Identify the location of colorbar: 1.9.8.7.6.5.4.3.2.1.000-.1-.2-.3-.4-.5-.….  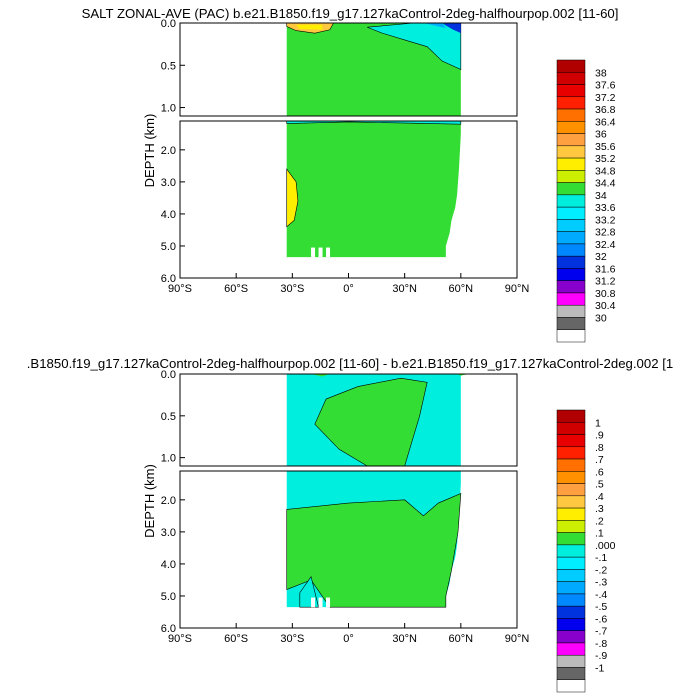
(586, 551).